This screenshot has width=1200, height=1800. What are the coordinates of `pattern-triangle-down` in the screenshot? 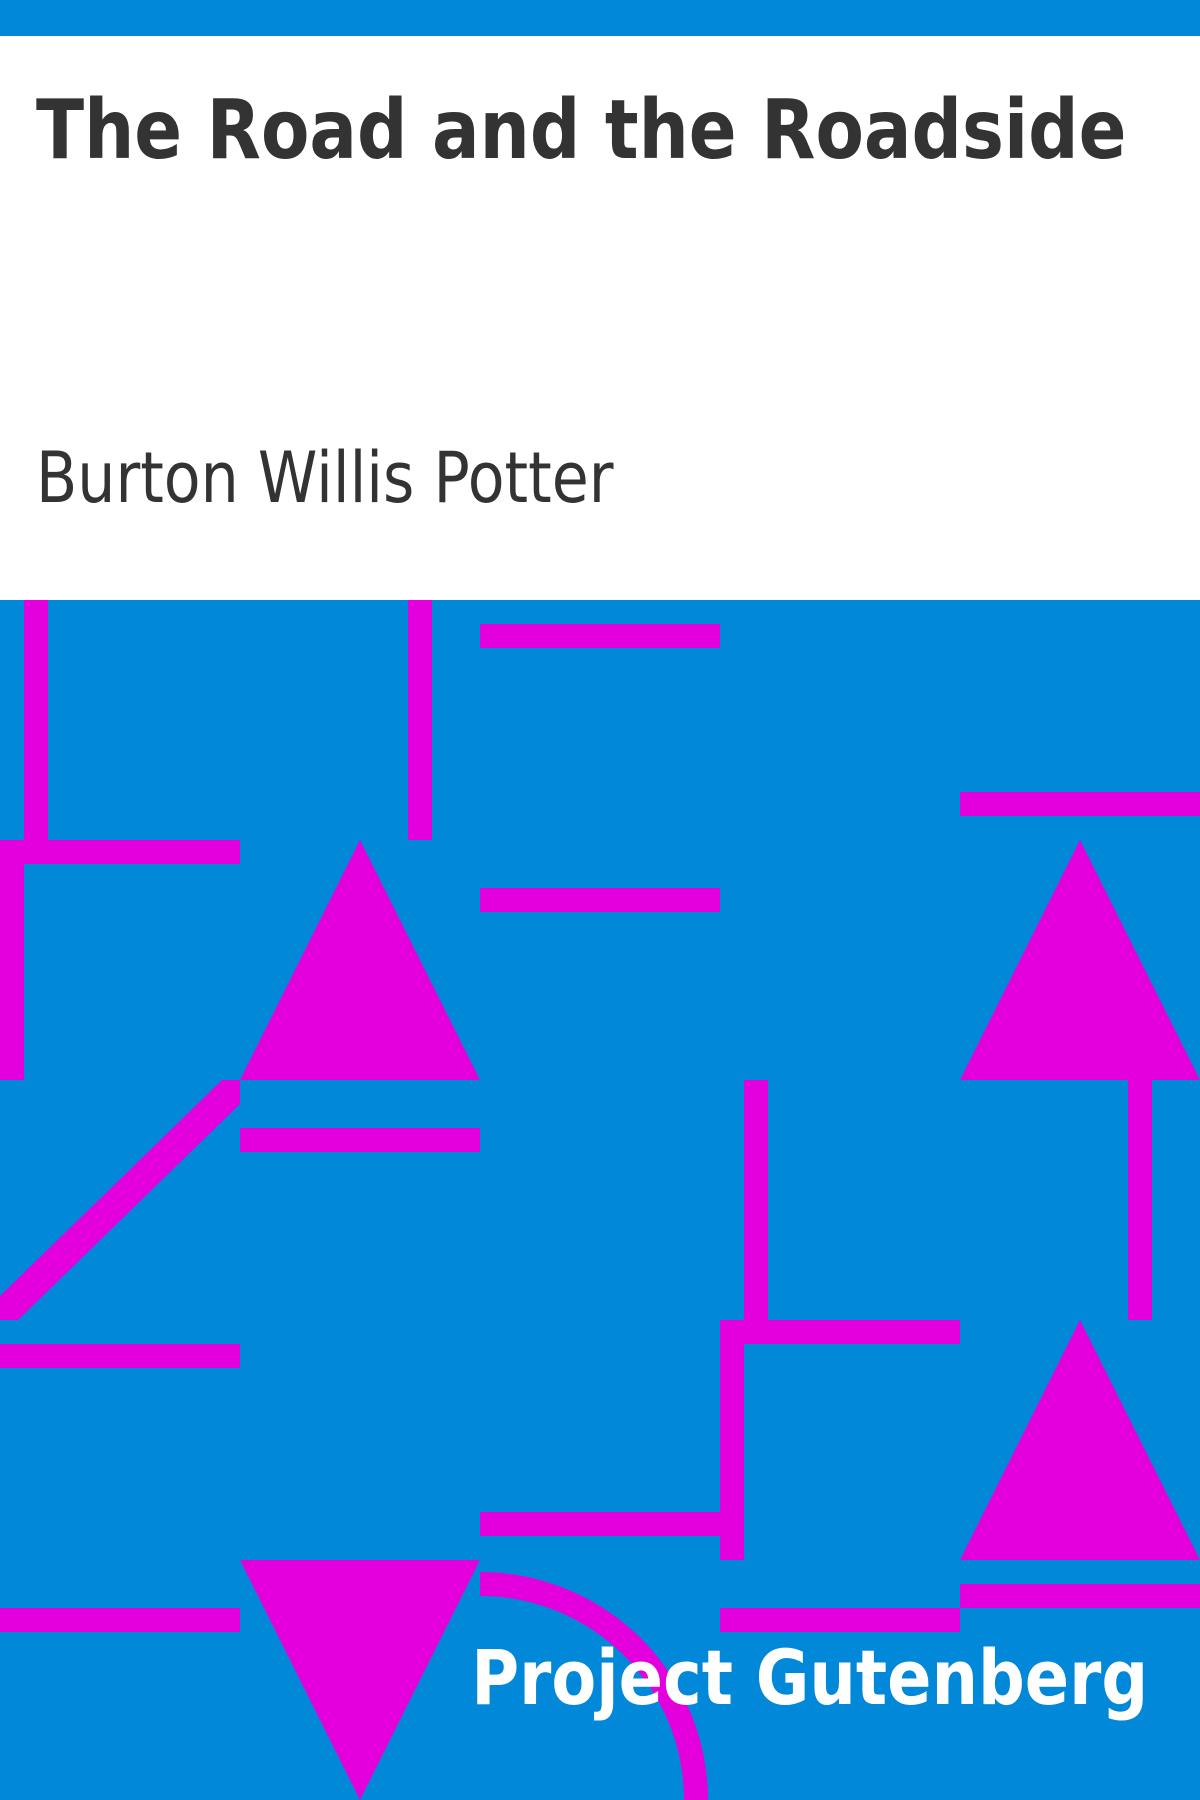 It's located at (360, 1680).